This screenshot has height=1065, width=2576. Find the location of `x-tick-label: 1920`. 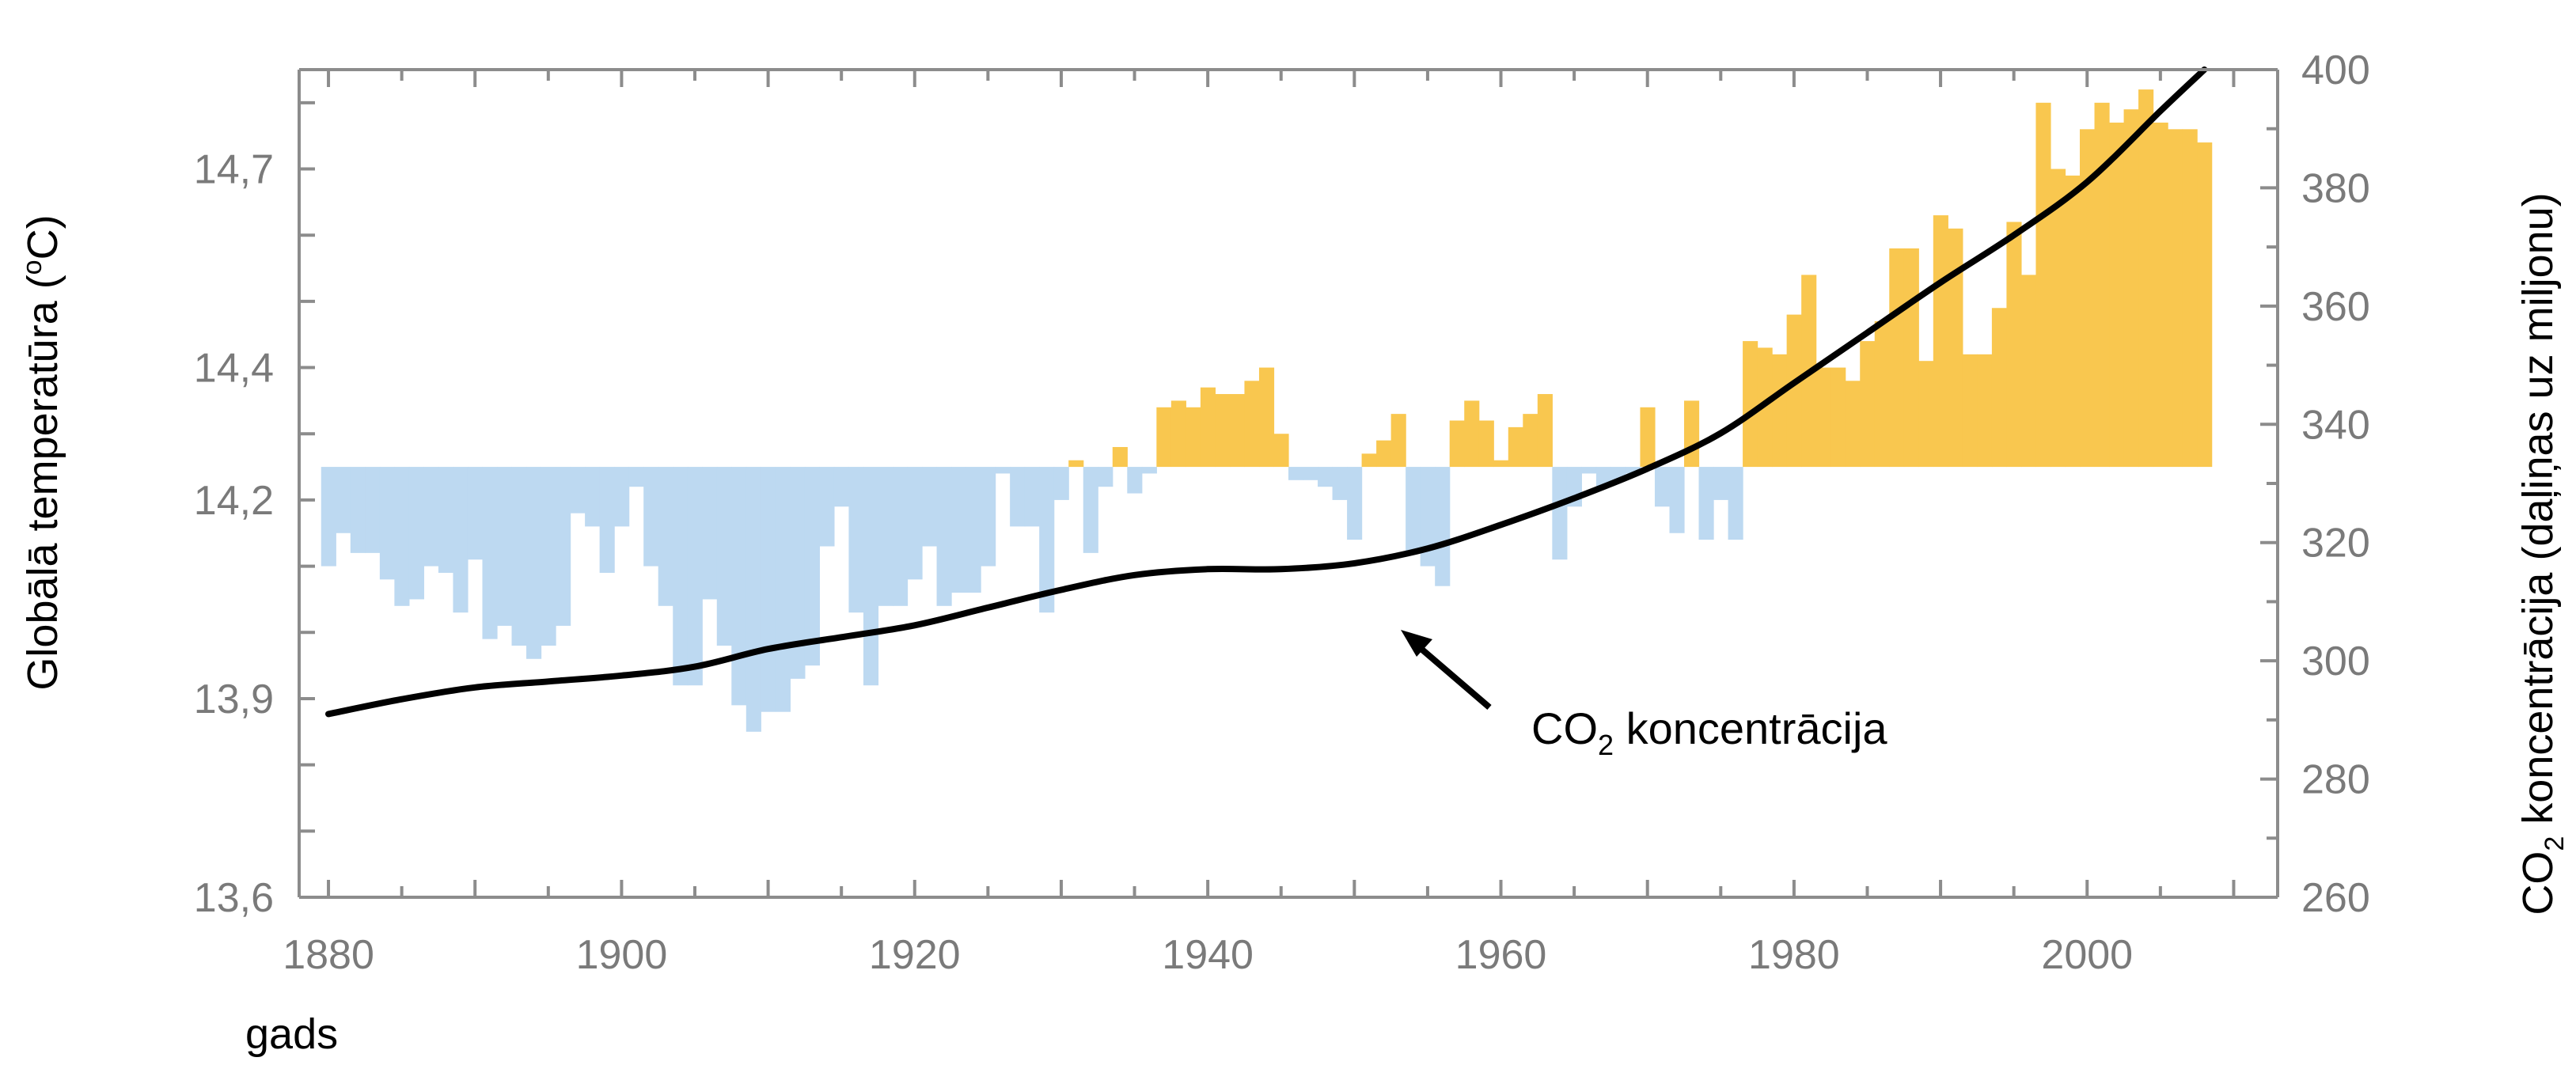

x-tick-label: 1920 is located at coordinates (915, 955).